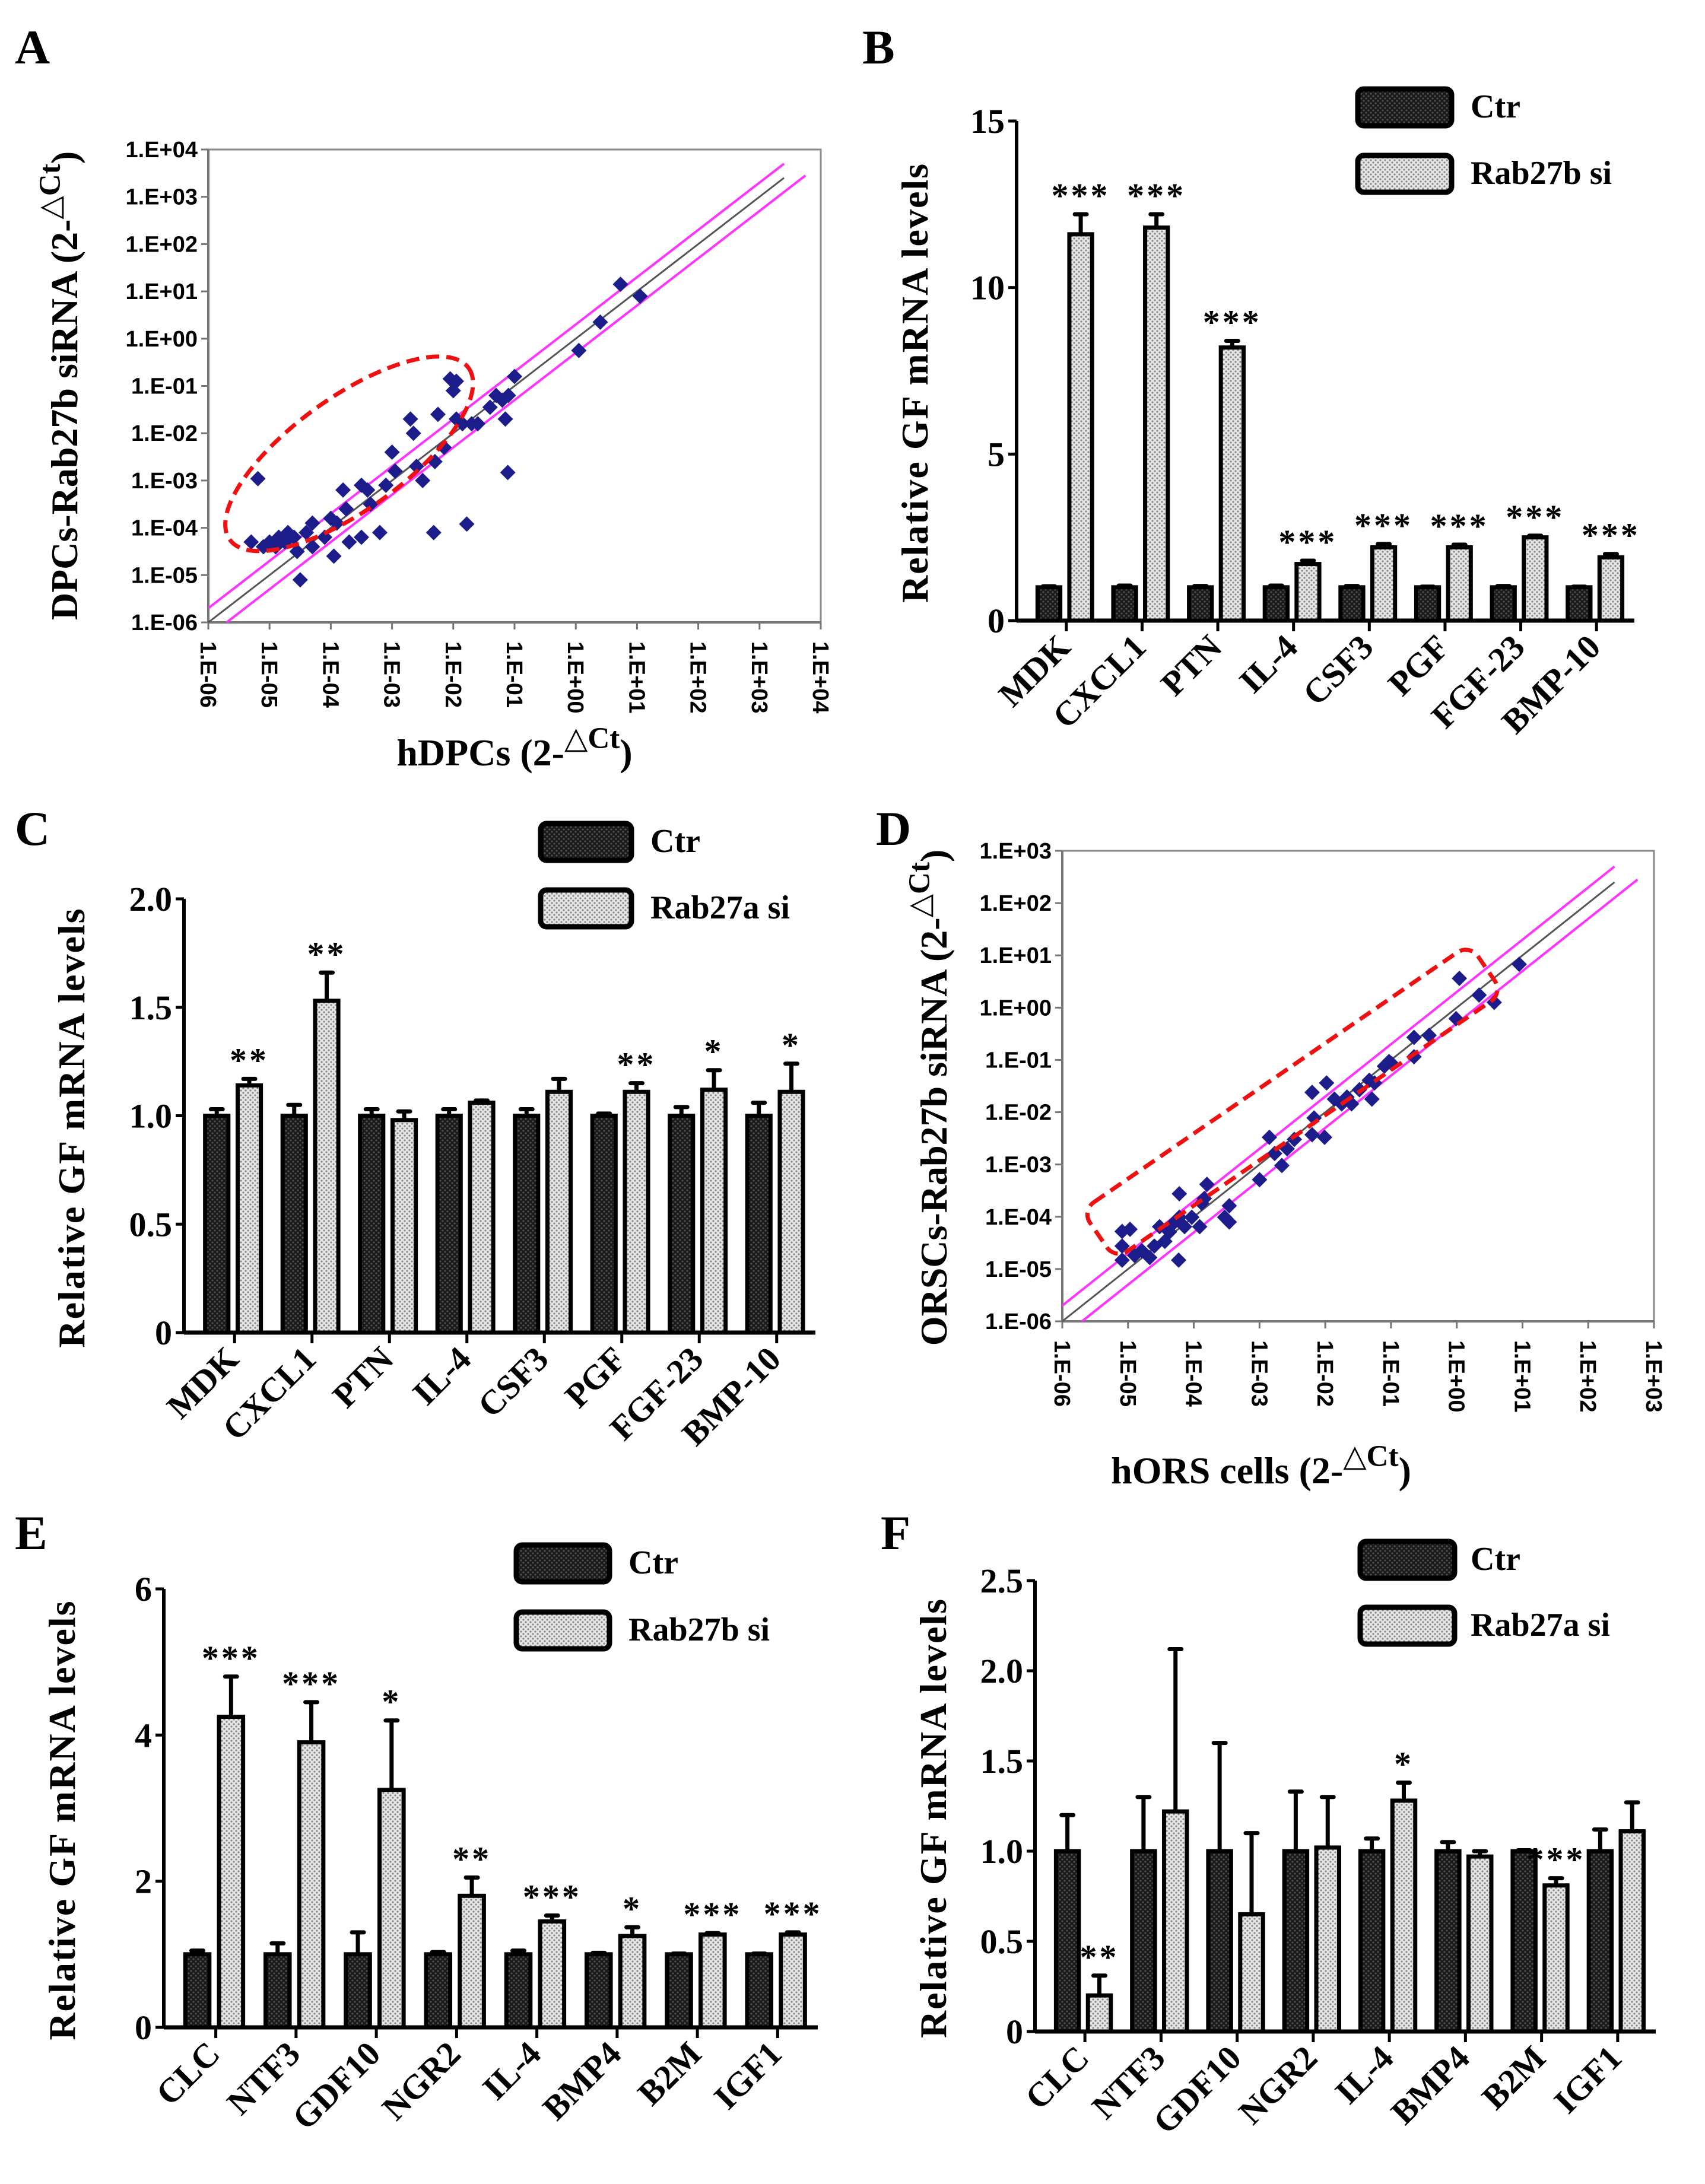 The width and height of the screenshot is (1705, 2184). Describe the element at coordinates (896, 1533) in the screenshot. I see `panel-label-f: F` at that location.